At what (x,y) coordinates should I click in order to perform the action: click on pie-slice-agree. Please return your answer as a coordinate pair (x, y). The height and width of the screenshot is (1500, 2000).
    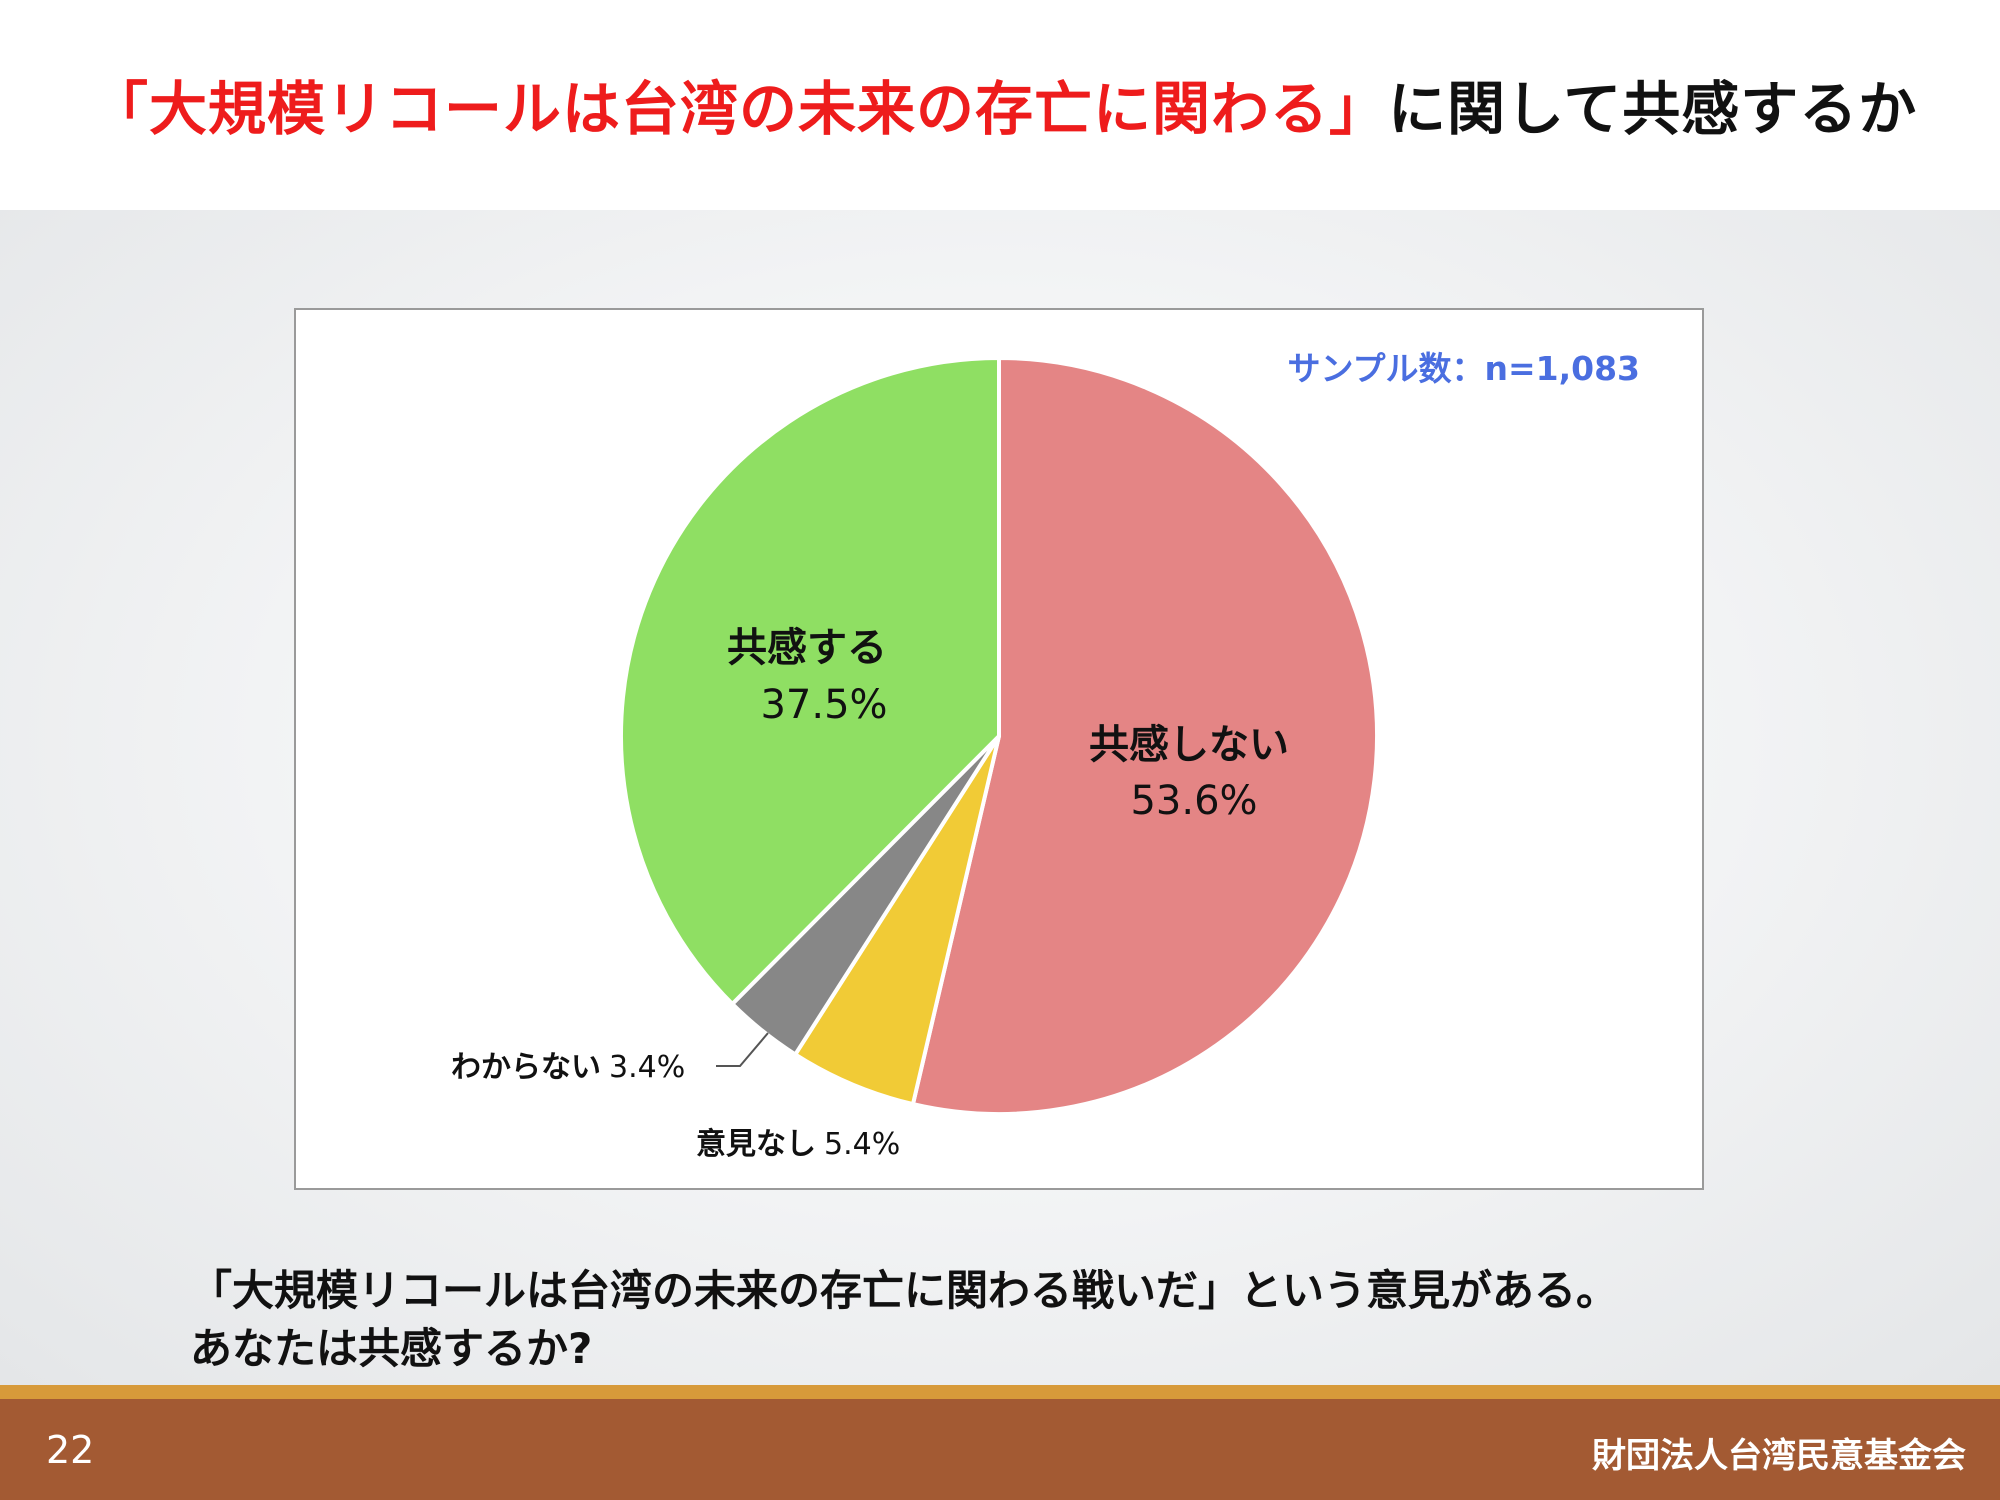
    Looking at the image, I should click on (810, 681).